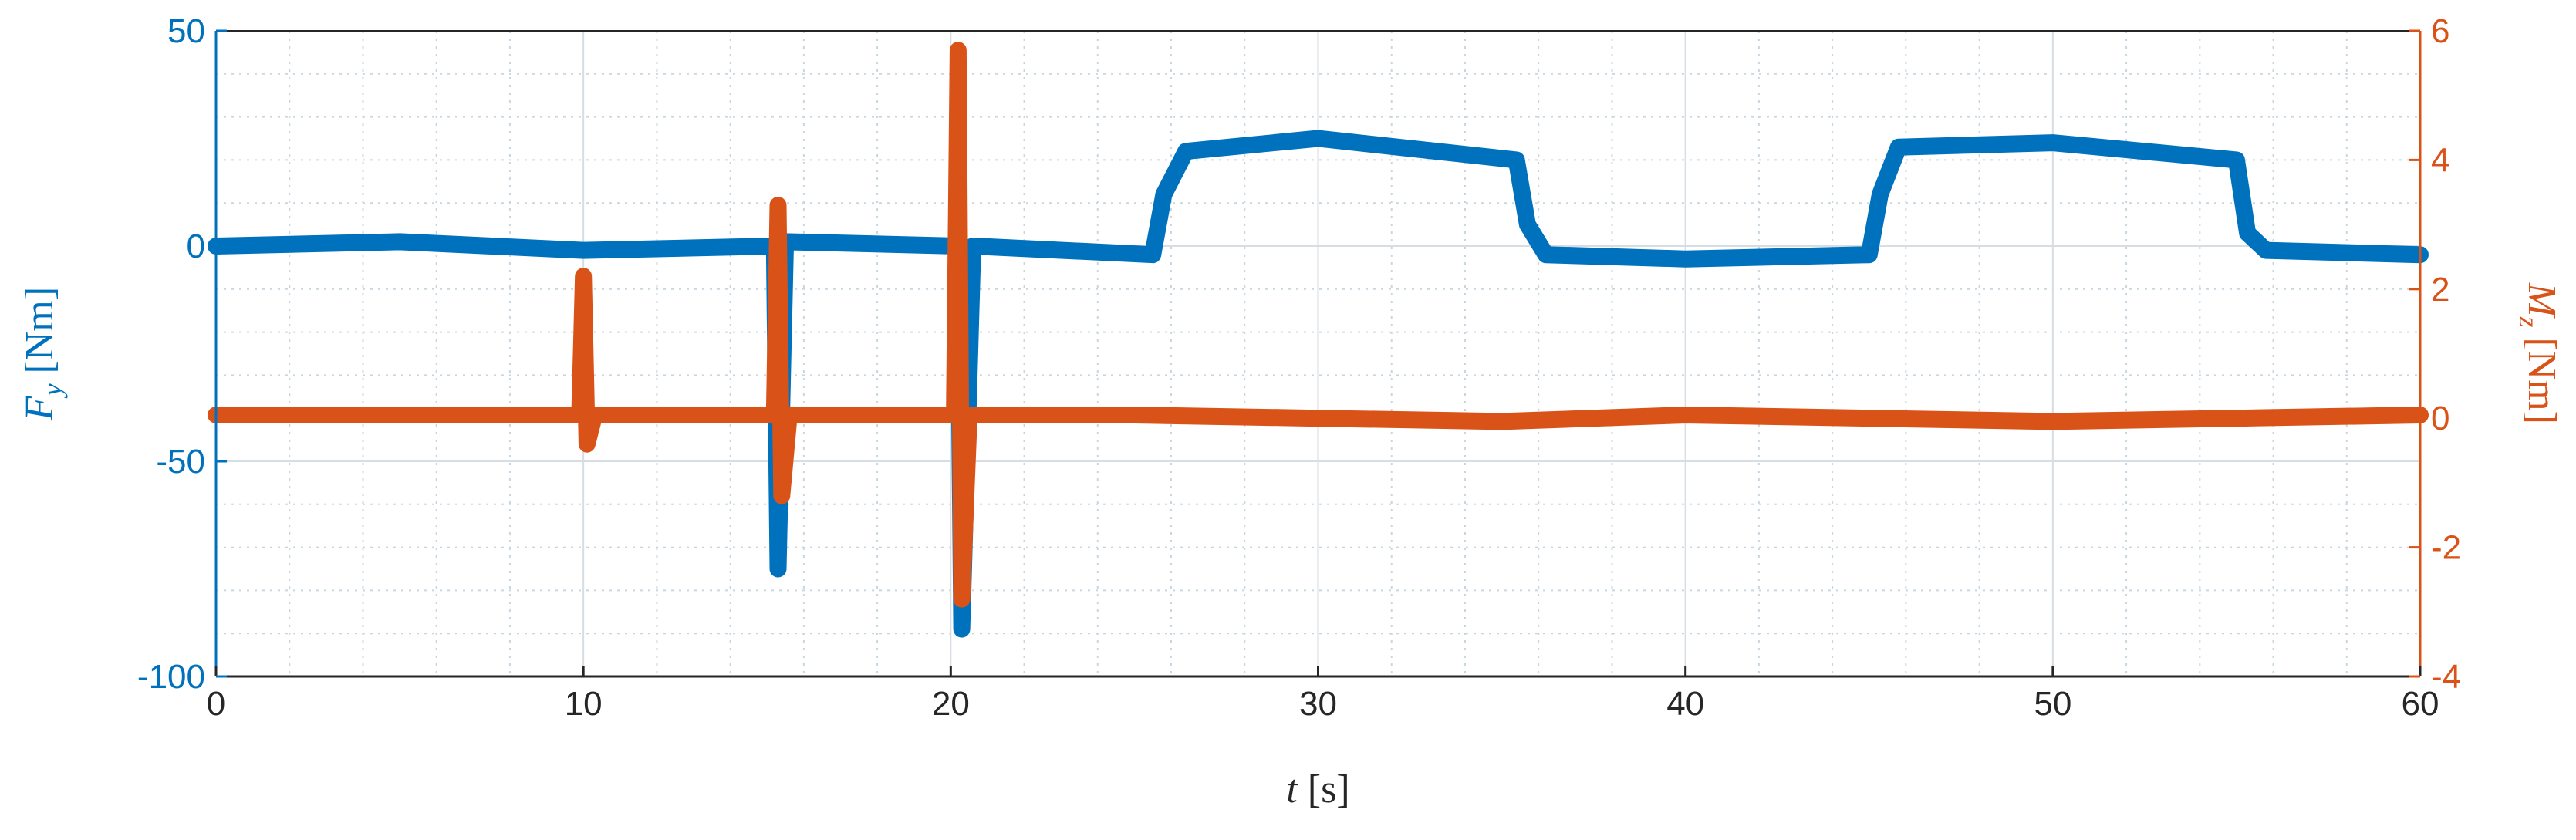 The image size is (2576, 840). Describe the element at coordinates (951, 704) in the screenshot. I see `x-tick-label: 20` at that location.